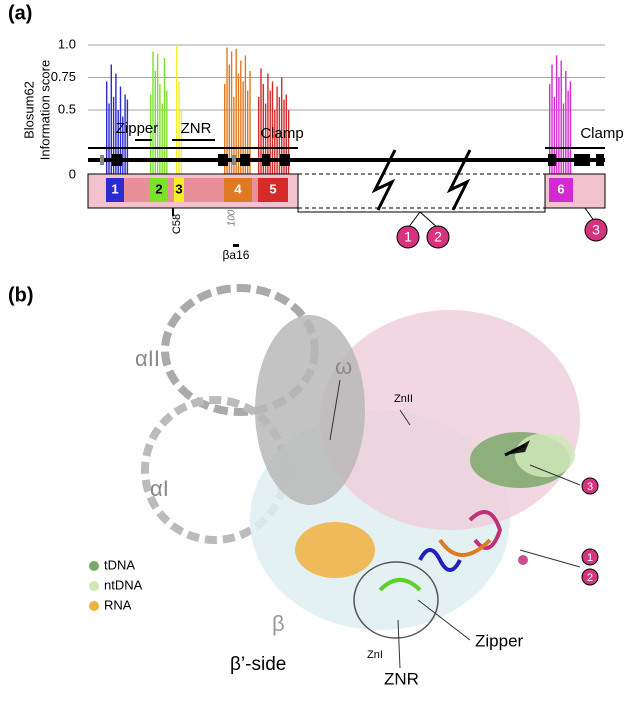 The width and height of the screenshot is (640, 703). Describe the element at coordinates (375, 655) in the screenshot. I see `structure-label: ZnI` at that location.